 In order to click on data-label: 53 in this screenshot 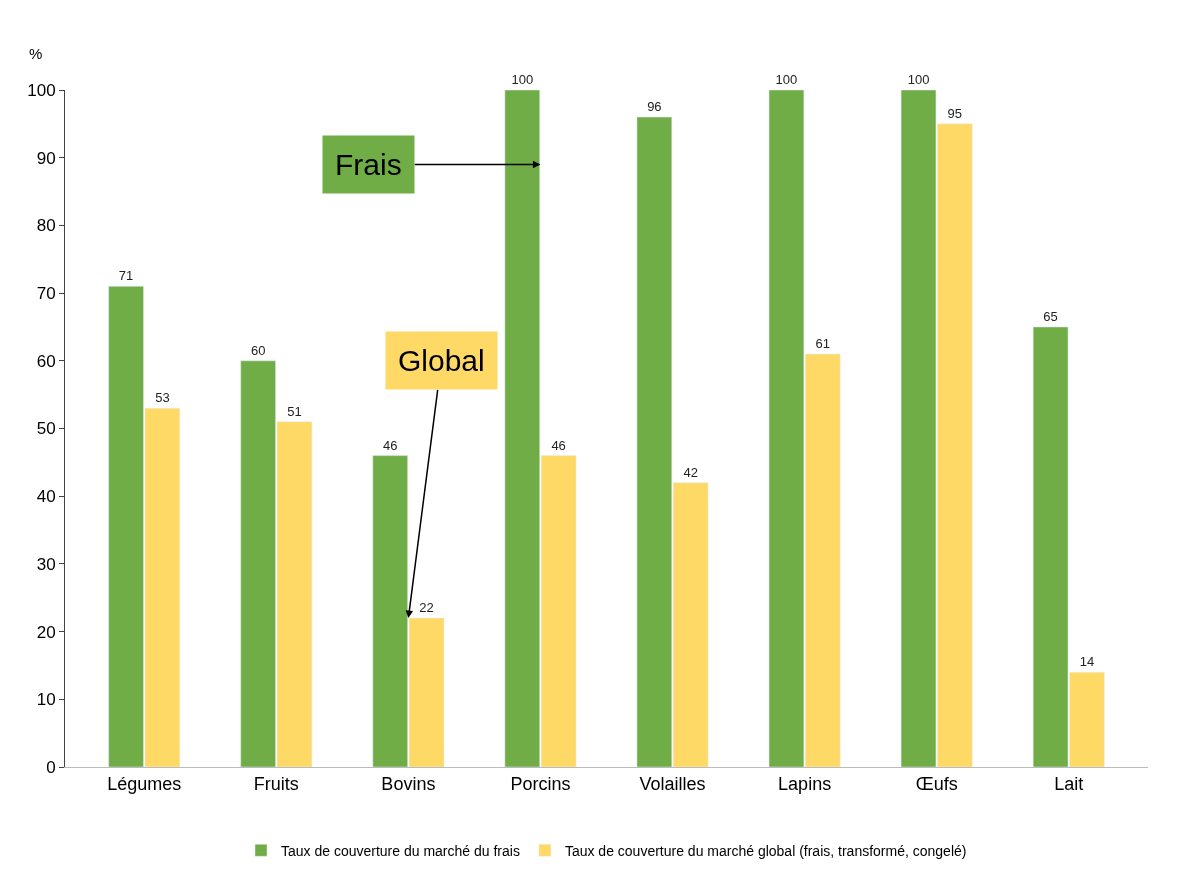, I will do `click(162, 398)`.